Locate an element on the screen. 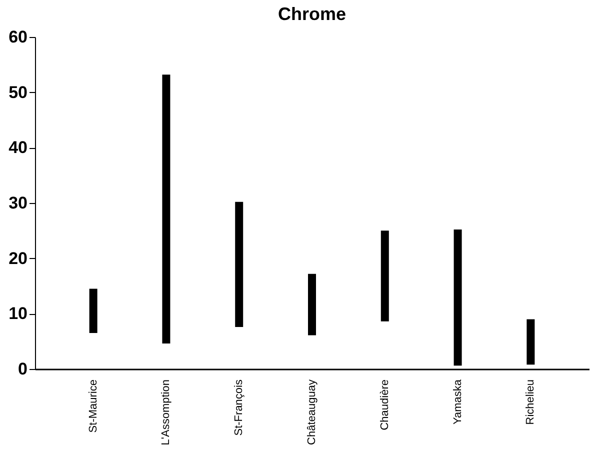 The height and width of the screenshot is (449, 591). y-tick-label: 30 is located at coordinates (18, 203).